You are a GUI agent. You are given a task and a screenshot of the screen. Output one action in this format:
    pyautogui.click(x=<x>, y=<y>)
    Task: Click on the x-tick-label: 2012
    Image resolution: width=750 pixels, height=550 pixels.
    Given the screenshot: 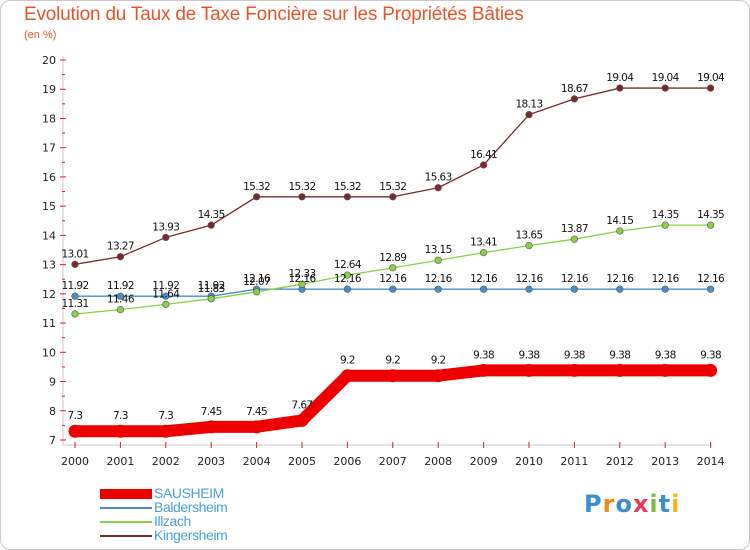 What is the action you would take?
    pyautogui.click(x=620, y=461)
    